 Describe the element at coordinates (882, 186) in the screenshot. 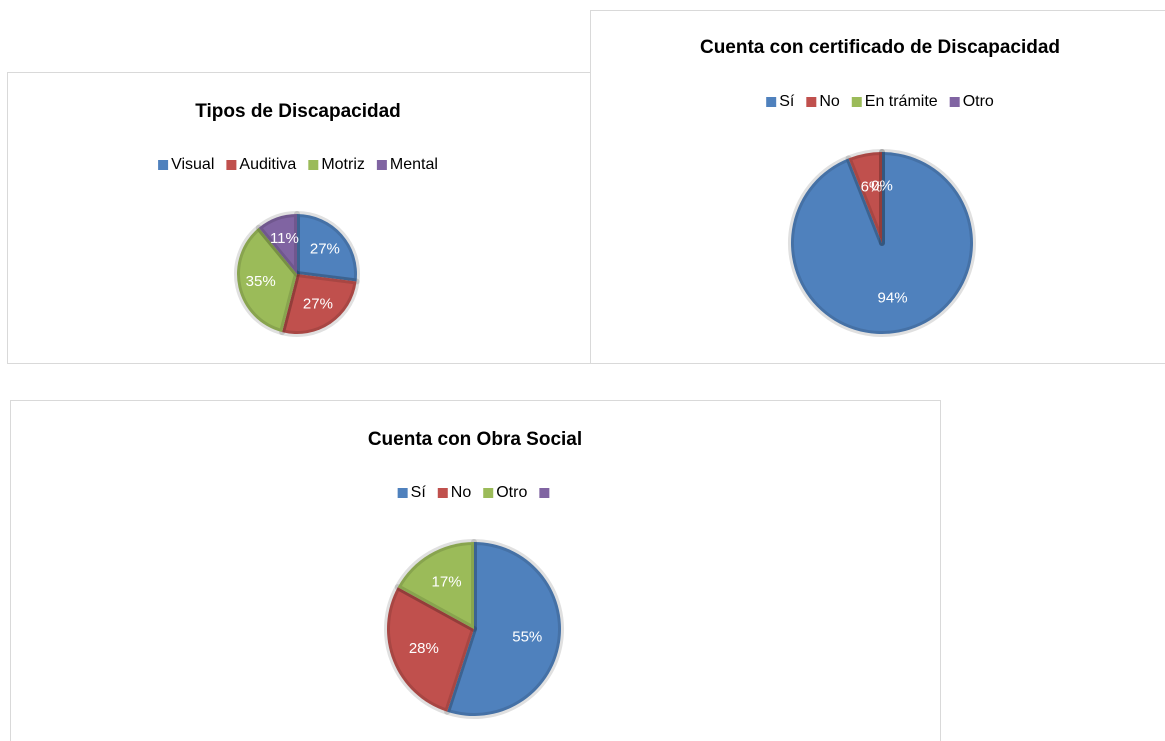

I see `data-label: 0%` at that location.